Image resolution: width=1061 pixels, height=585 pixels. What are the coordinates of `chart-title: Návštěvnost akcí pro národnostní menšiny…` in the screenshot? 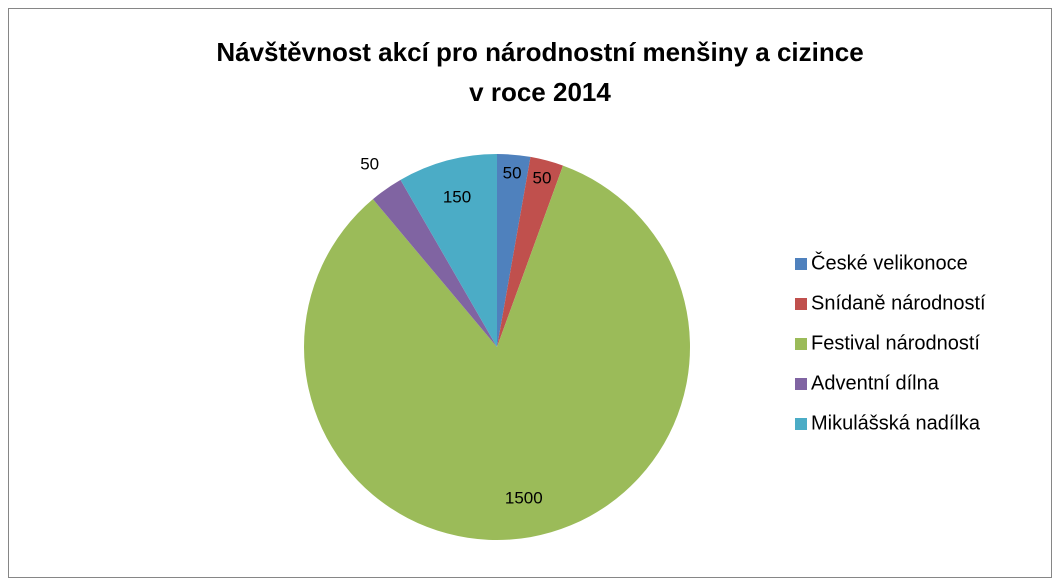 It's located at (539, 52).